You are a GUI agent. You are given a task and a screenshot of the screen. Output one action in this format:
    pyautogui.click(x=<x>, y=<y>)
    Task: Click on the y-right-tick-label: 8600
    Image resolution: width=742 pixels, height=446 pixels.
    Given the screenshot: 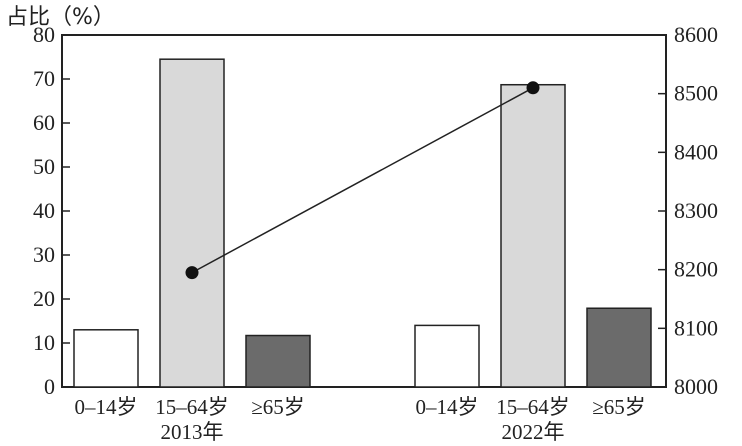 What is the action you would take?
    pyautogui.click(x=696, y=34)
    